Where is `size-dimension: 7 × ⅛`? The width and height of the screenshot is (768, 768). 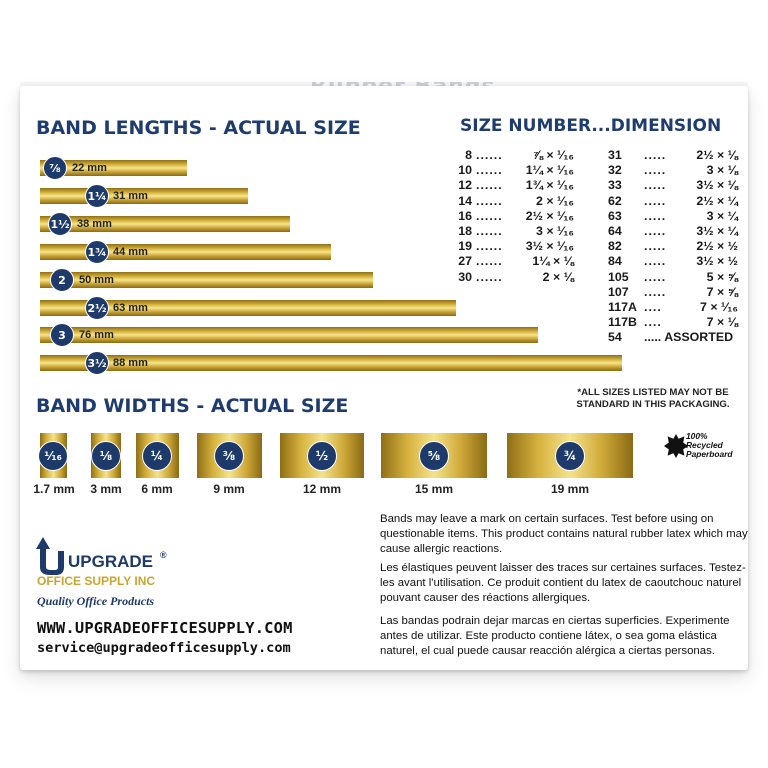
size-dimension: 7 × ⅛ is located at coordinates (722, 322).